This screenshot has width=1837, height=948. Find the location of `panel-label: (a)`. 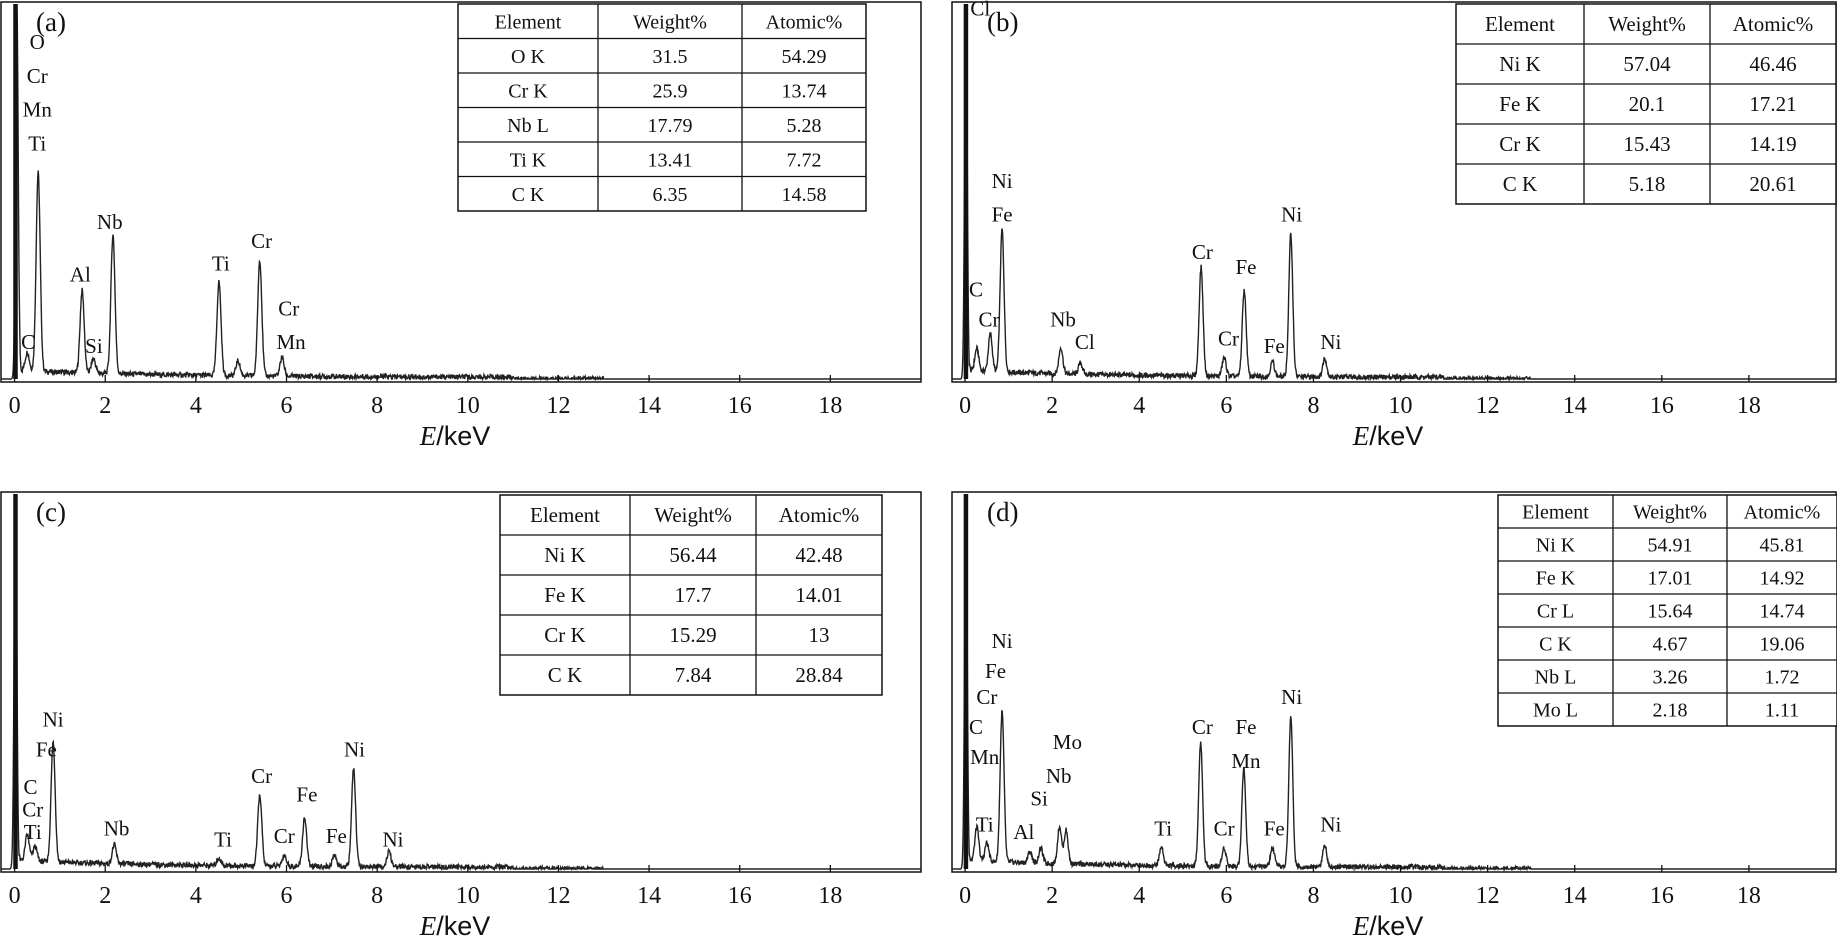

panel-label: (a) is located at coordinates (51, 22).